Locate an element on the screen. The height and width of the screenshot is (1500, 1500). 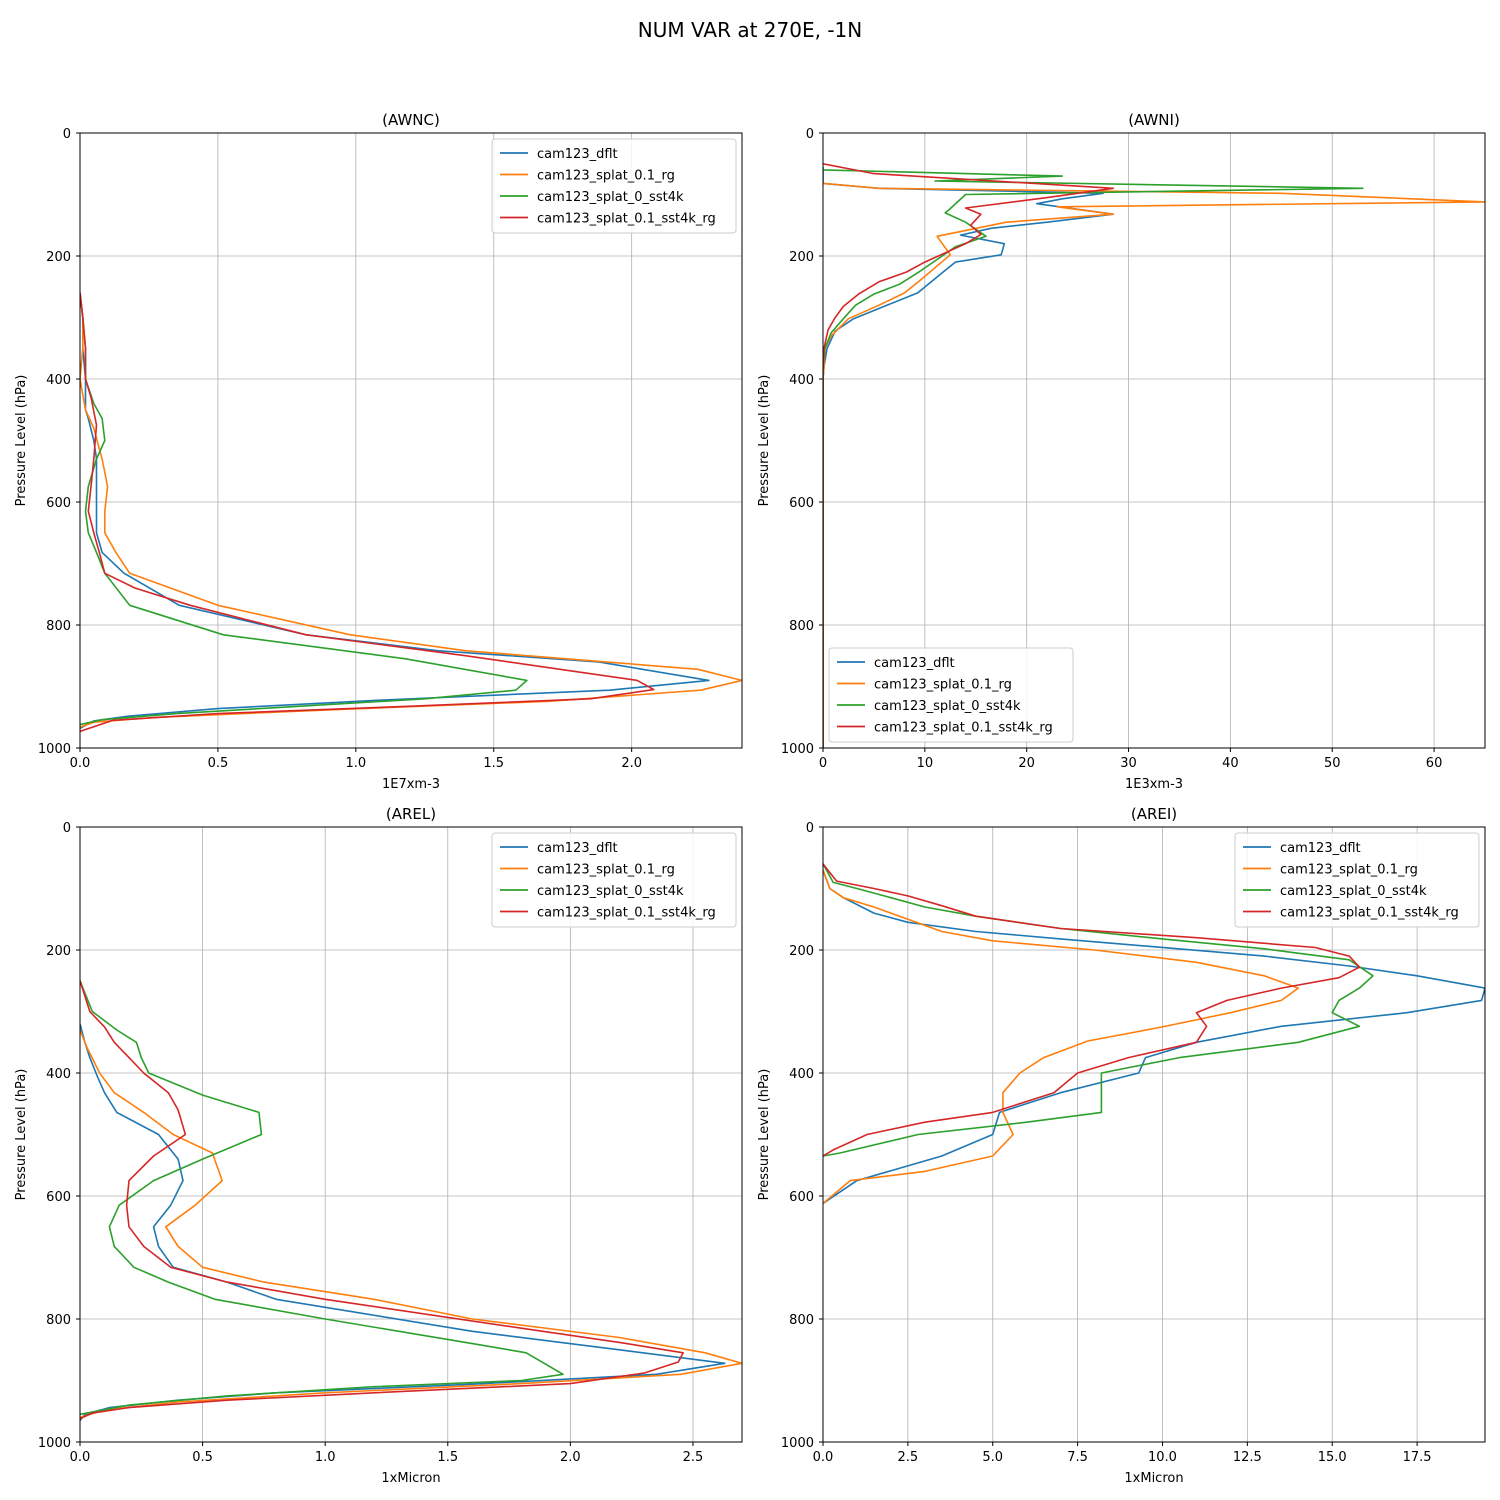
x-tick-label: 15.0 is located at coordinates (1332, 1457).